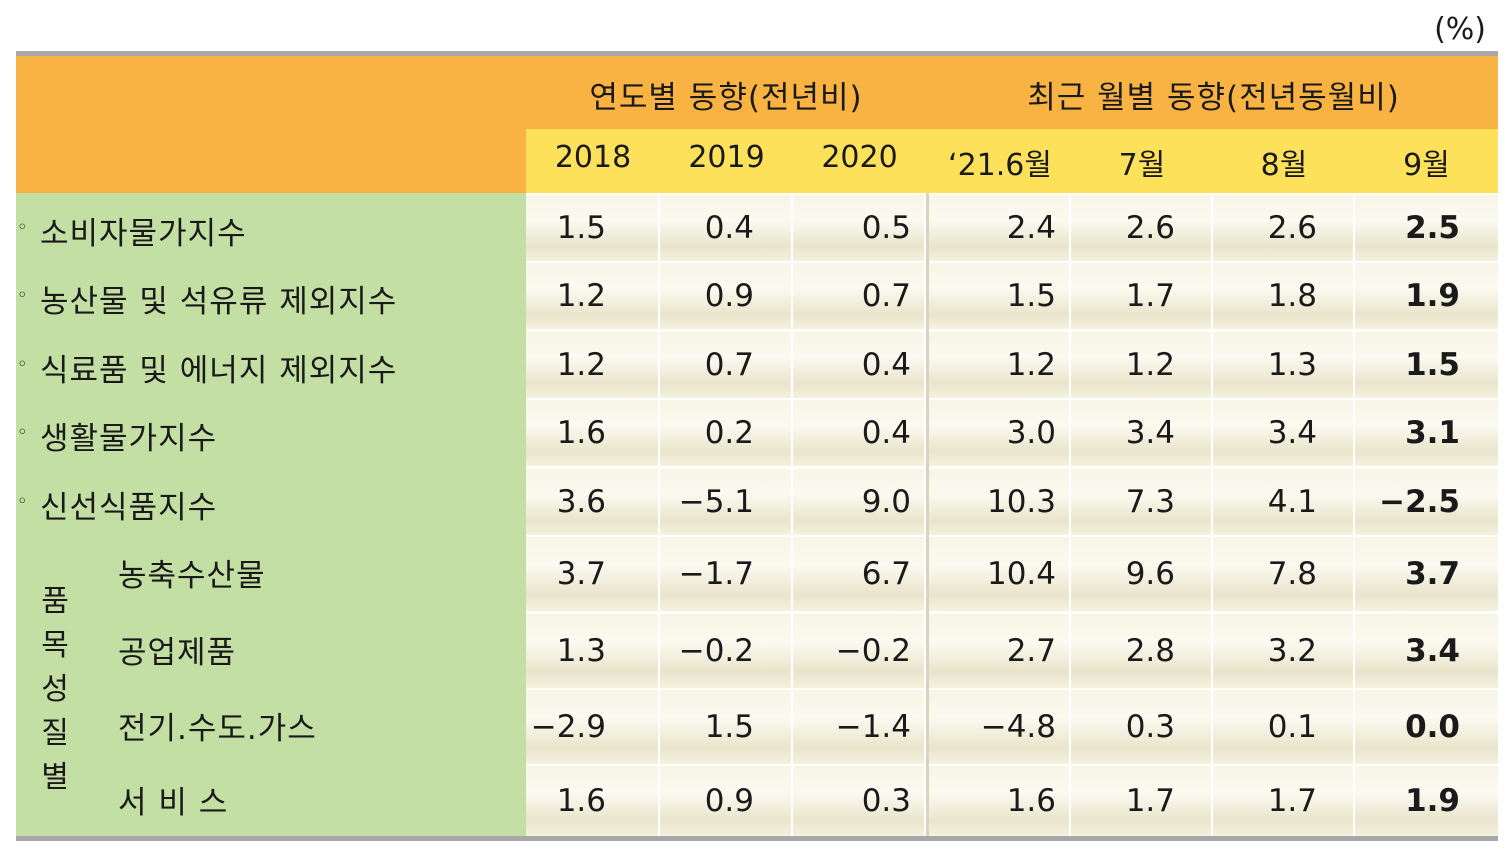 This screenshot has width=1508, height=857. I want to click on table-cell: 1.3, so click(1283, 365).